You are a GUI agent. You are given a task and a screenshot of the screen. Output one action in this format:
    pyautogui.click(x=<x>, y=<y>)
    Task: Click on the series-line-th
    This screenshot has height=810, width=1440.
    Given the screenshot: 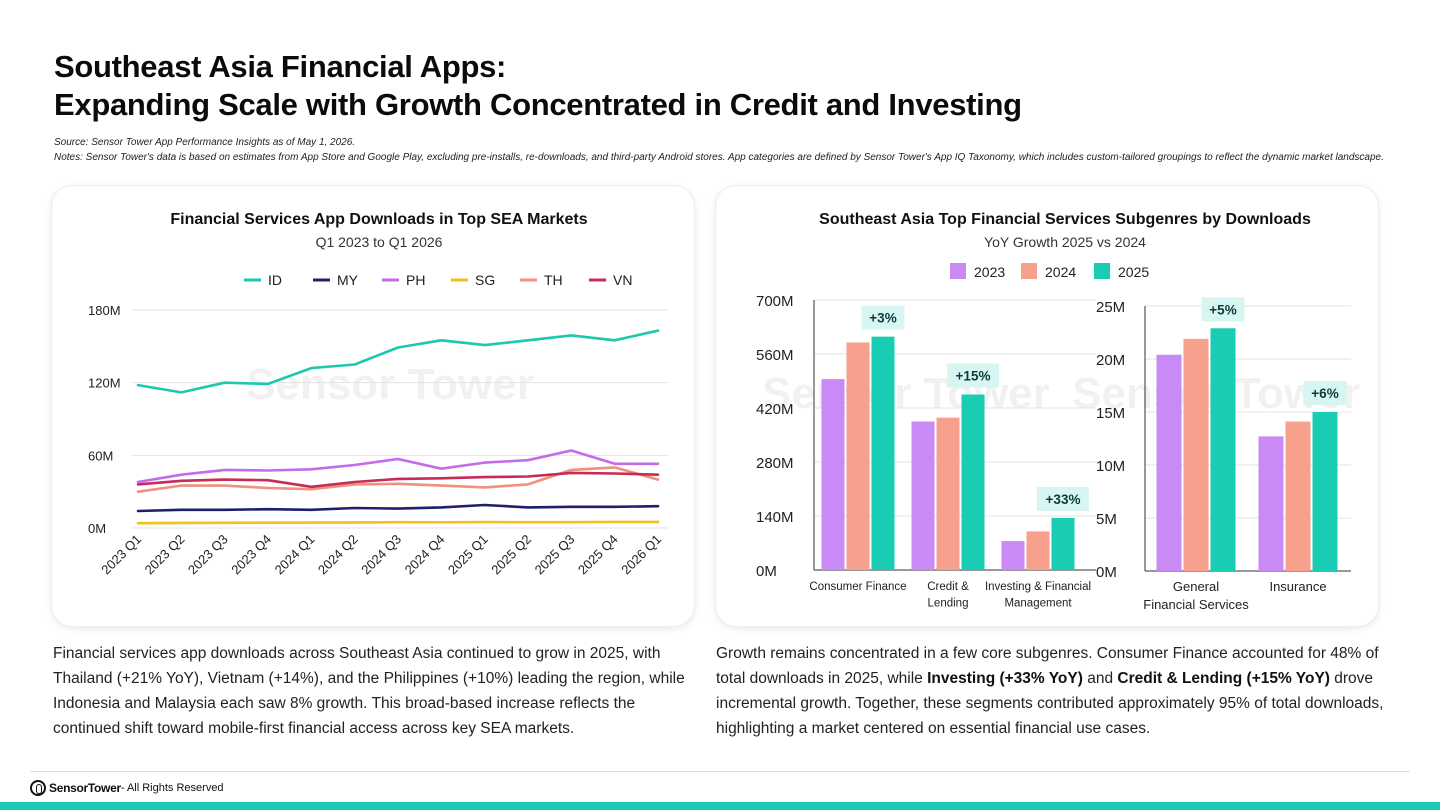 What is the action you would take?
    pyautogui.click(x=398, y=480)
    